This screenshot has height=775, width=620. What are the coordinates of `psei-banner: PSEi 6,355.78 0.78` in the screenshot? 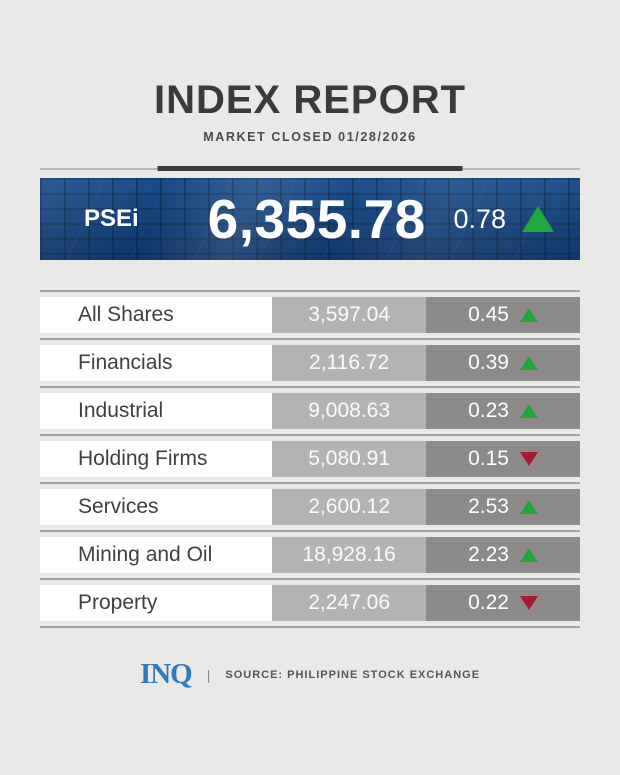 It's located at (310, 219).